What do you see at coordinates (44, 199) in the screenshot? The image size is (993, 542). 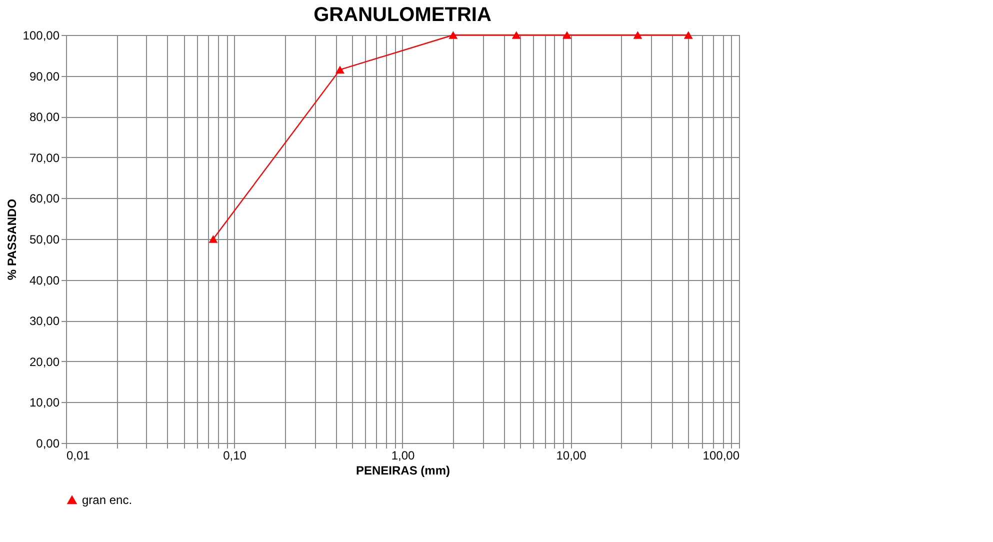 I see `y-tick-label: 60,00` at bounding box center [44, 199].